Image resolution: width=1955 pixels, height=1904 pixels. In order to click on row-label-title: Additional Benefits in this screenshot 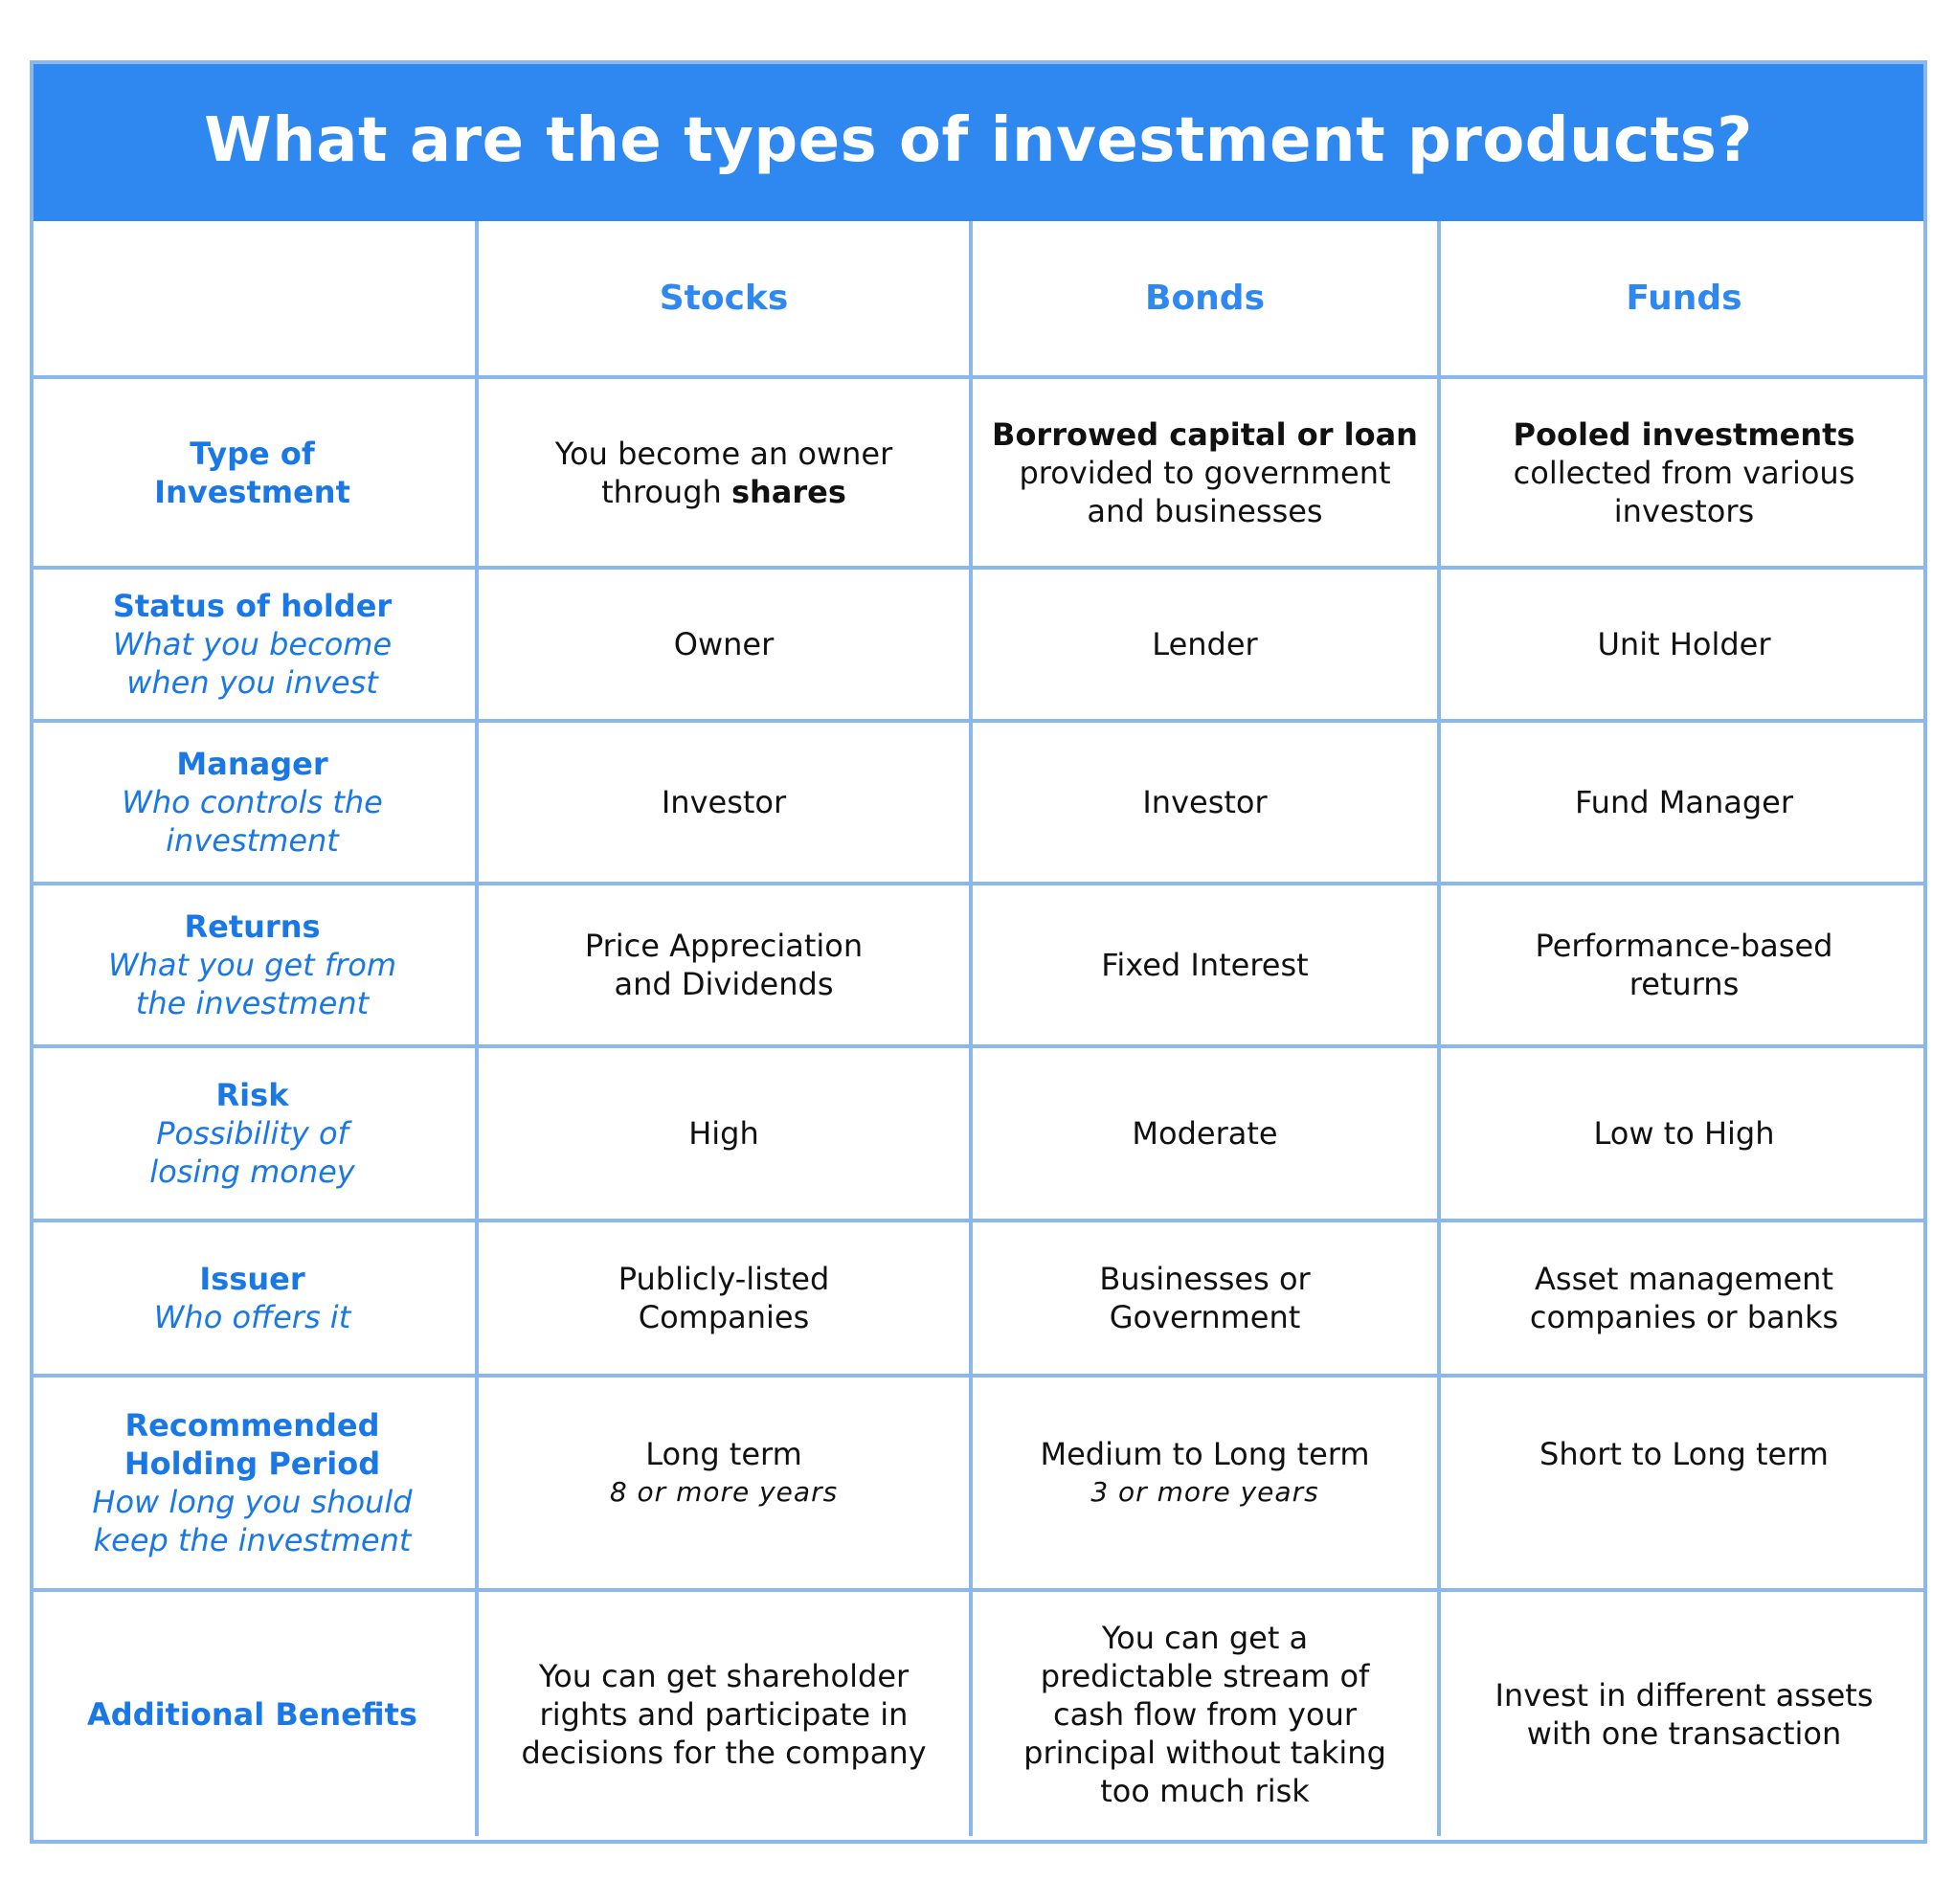, I will do `click(252, 1714)`.